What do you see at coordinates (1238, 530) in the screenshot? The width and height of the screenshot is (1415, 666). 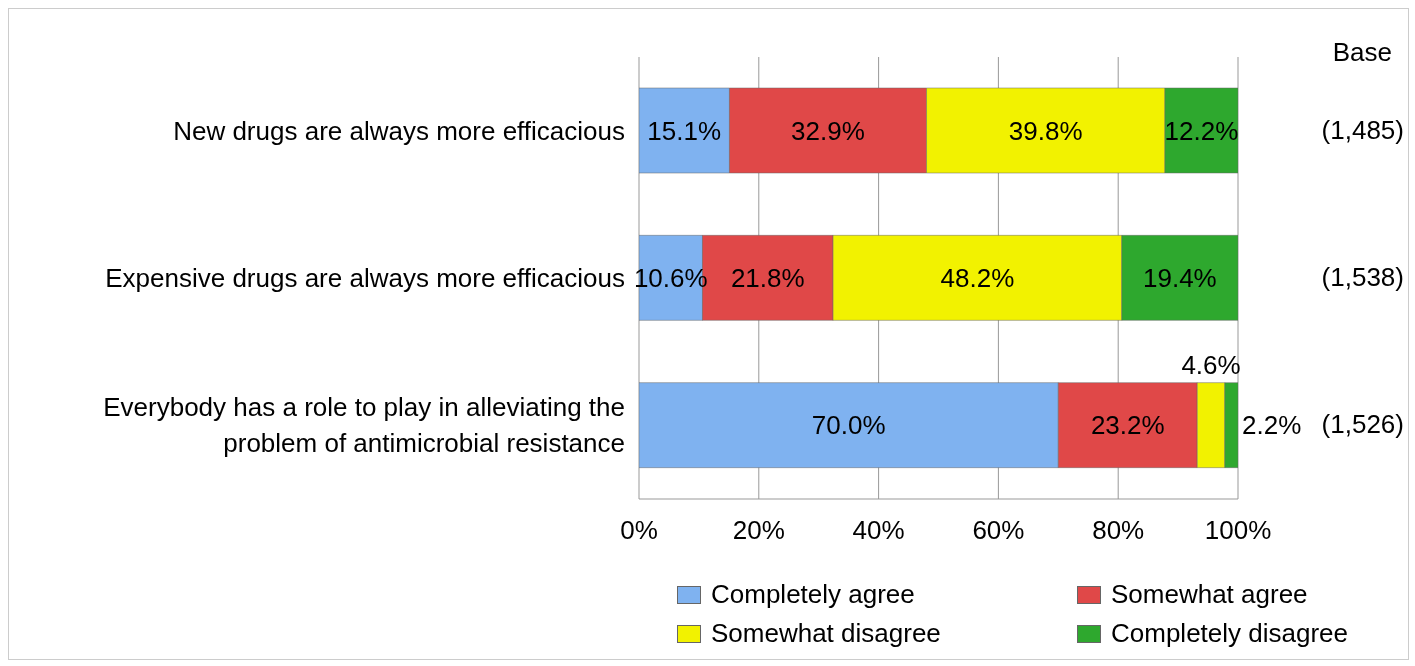 I see `x-tick-label: 100%` at bounding box center [1238, 530].